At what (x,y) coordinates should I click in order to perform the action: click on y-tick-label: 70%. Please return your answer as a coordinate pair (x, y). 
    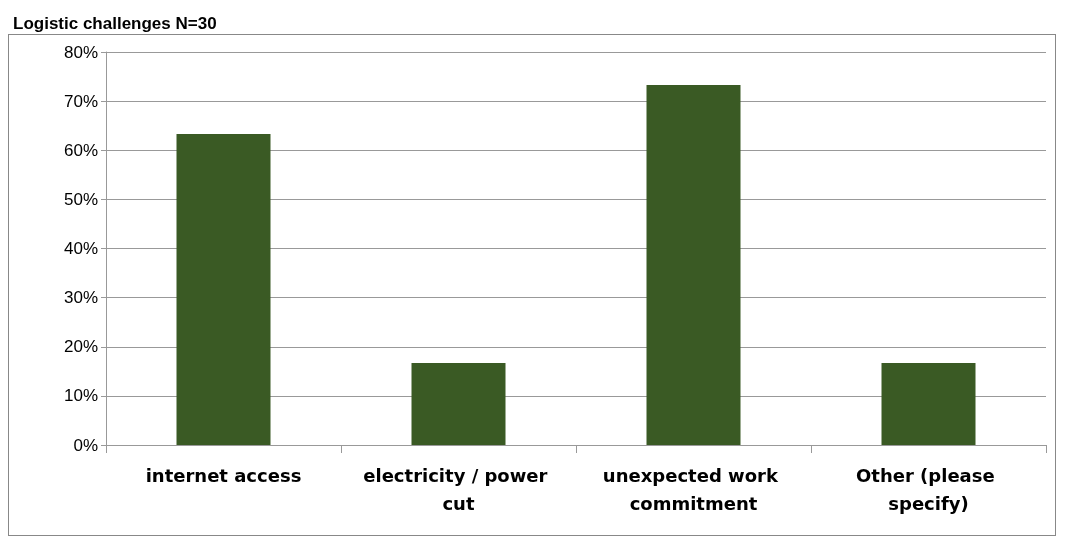
    Looking at the image, I should click on (80, 101).